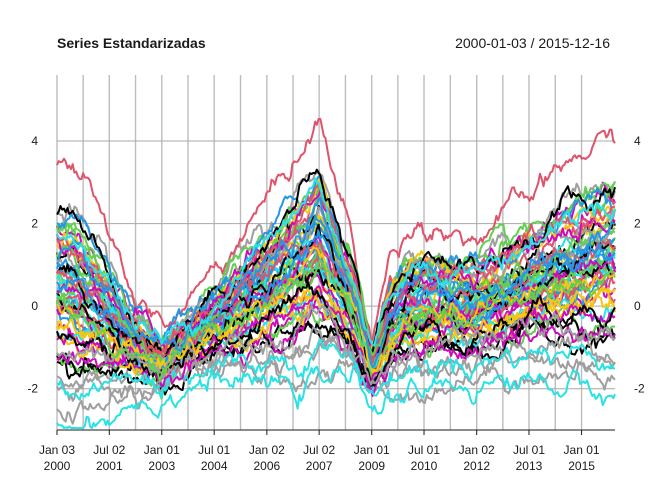  What do you see at coordinates (529, 466) in the screenshot?
I see `x-tick-label-year: 2013` at bounding box center [529, 466].